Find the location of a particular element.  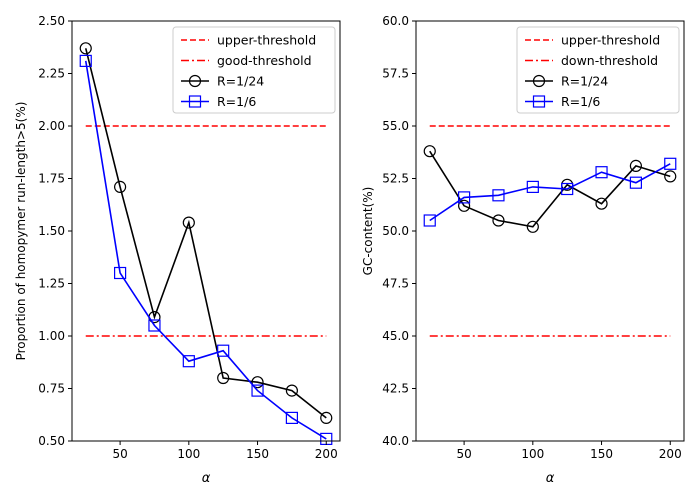

y-tick-label: 2.00 is located at coordinates (51, 126).